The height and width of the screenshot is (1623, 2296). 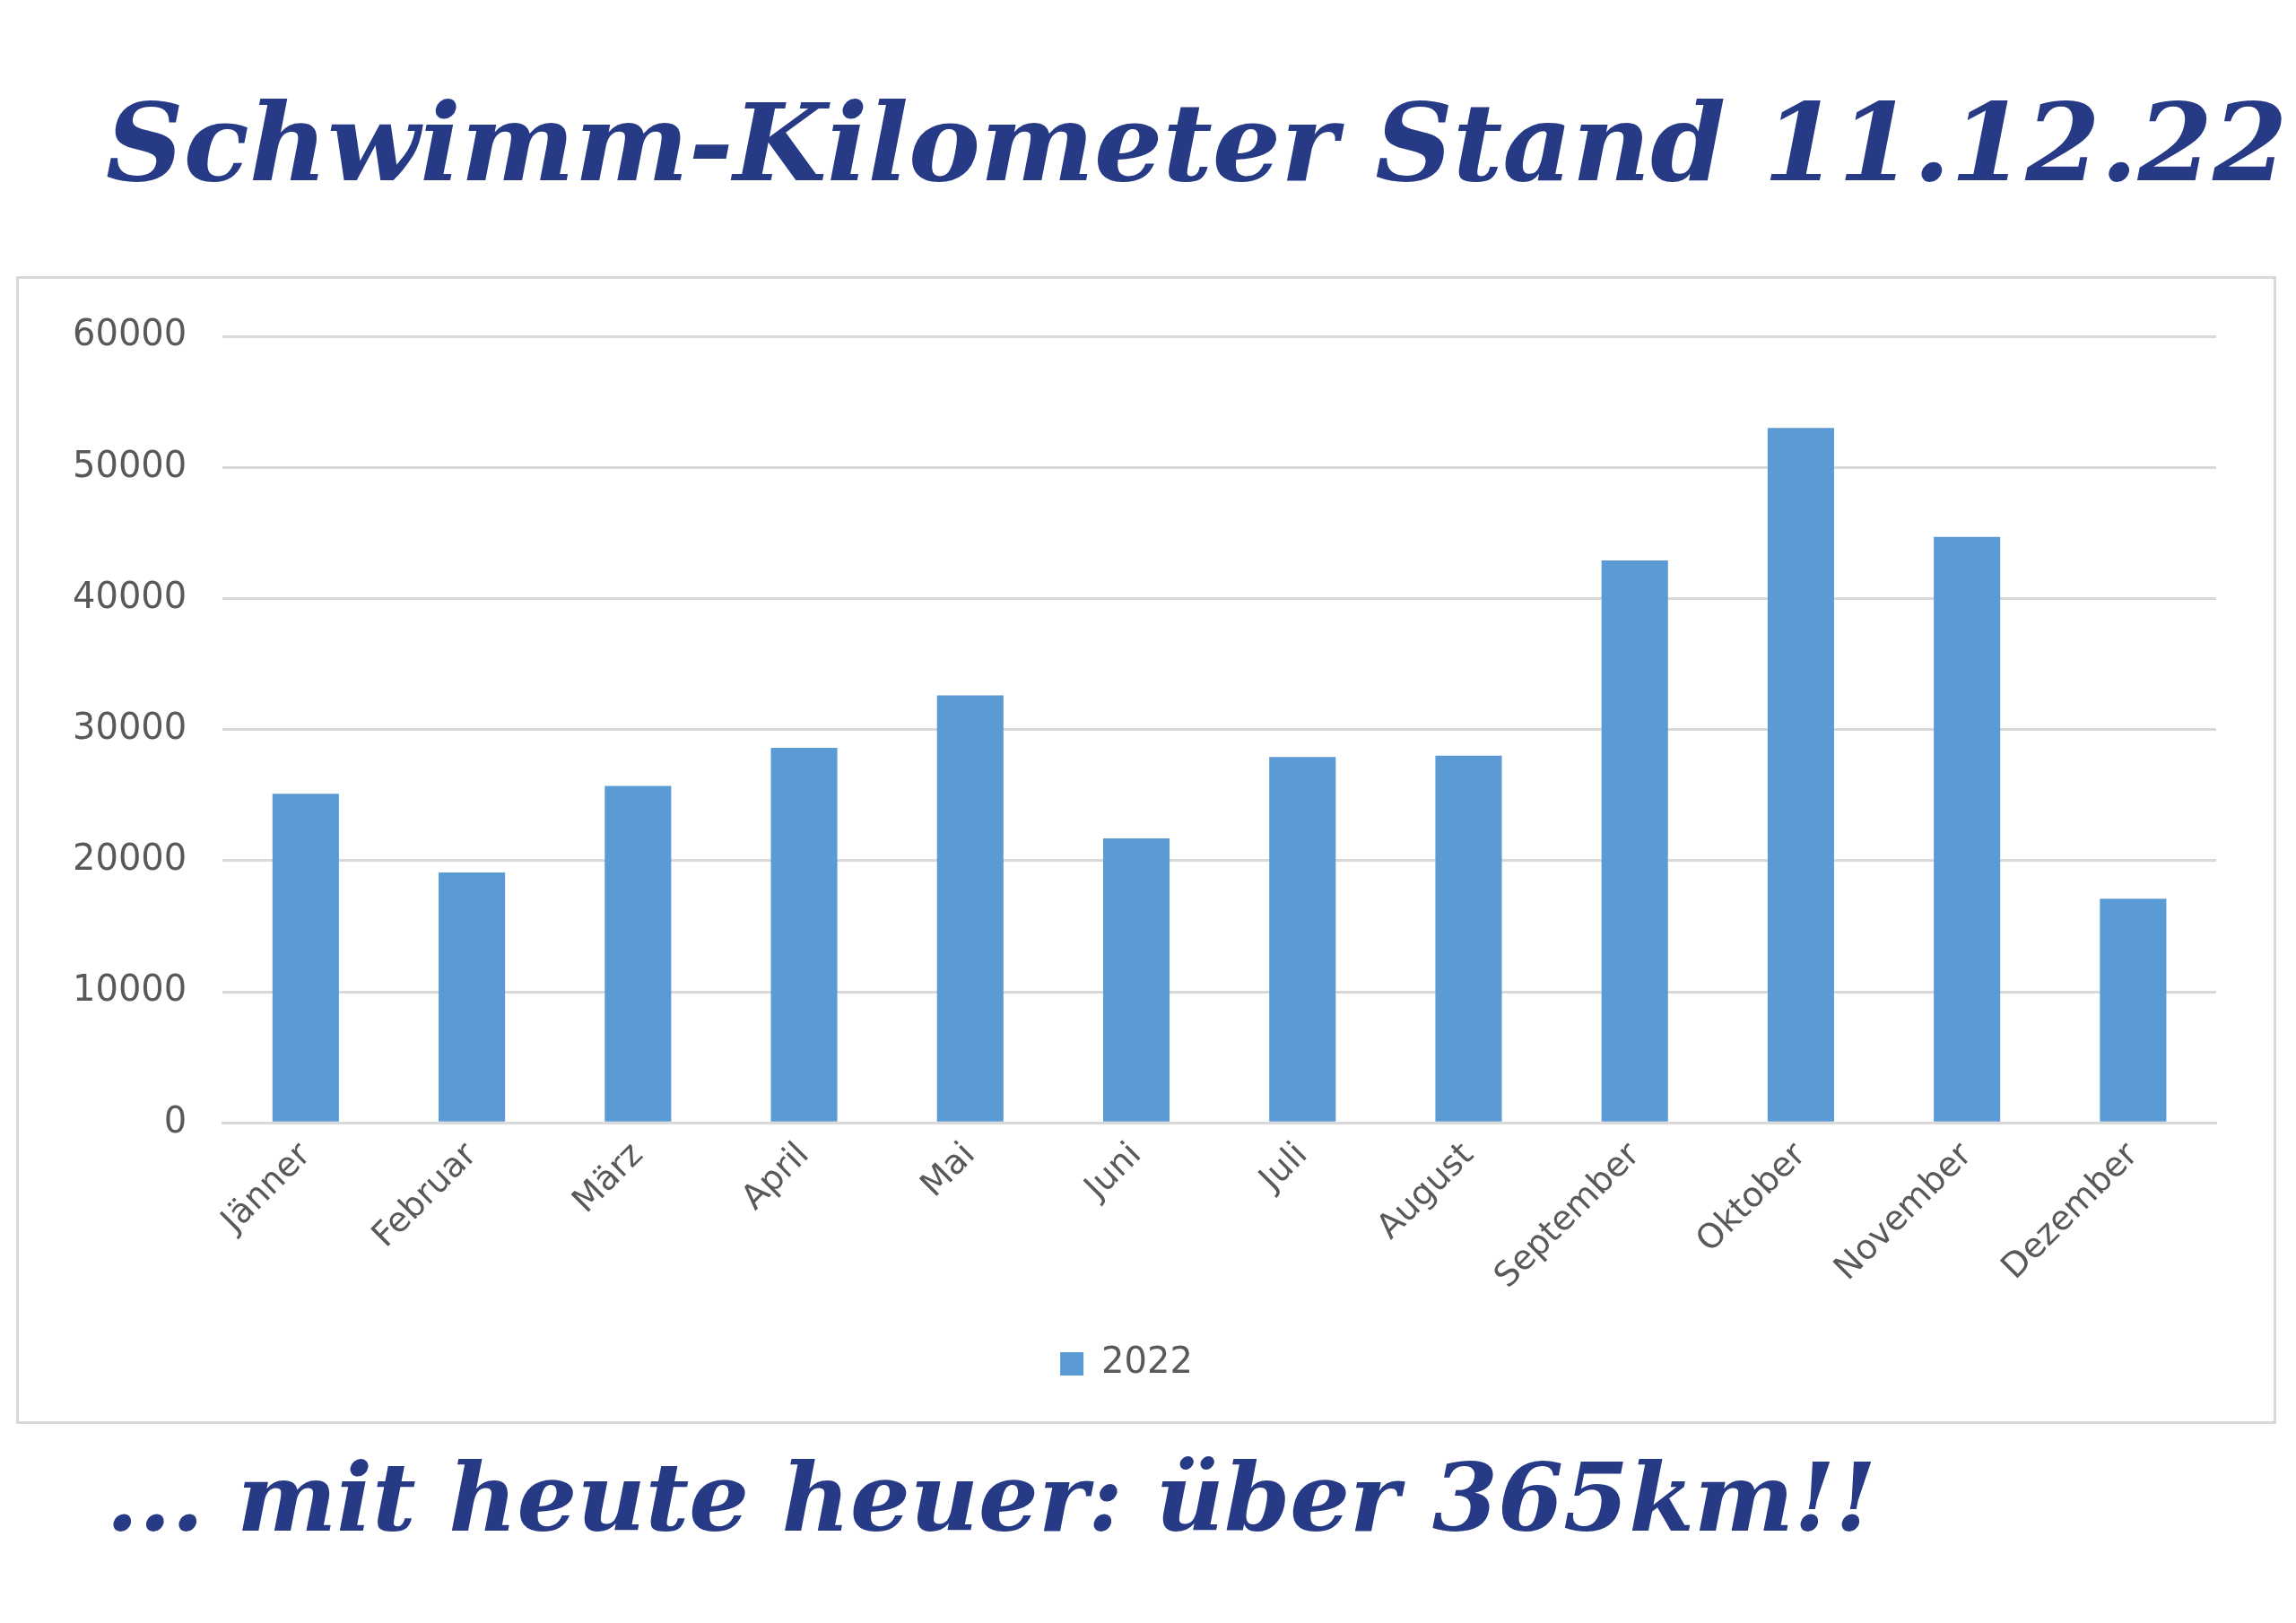 I want to click on chart-title: Schwimm-Kilometer Stand 11.12.22, so click(x=1197, y=142).